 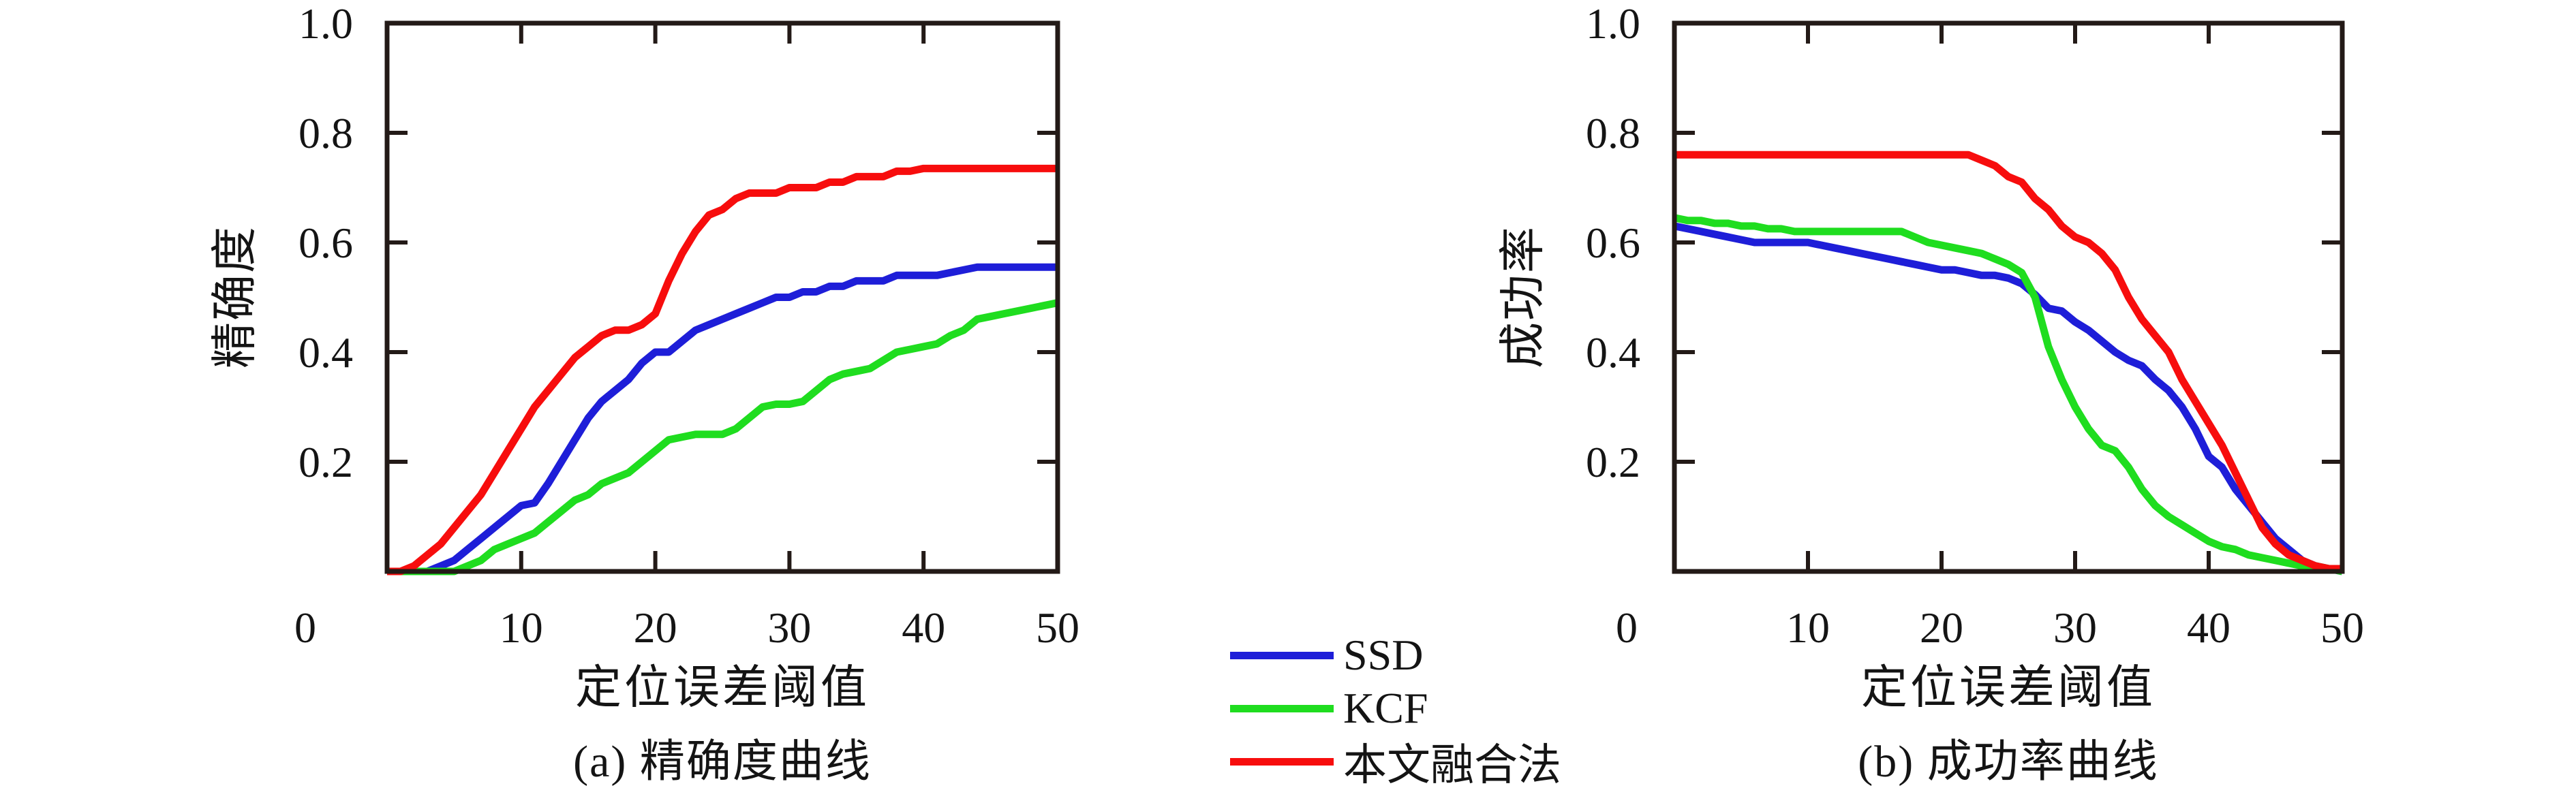 What do you see at coordinates (2008, 687) in the screenshot?
I see `x-axis-title-right: 定位误差阈值` at bounding box center [2008, 687].